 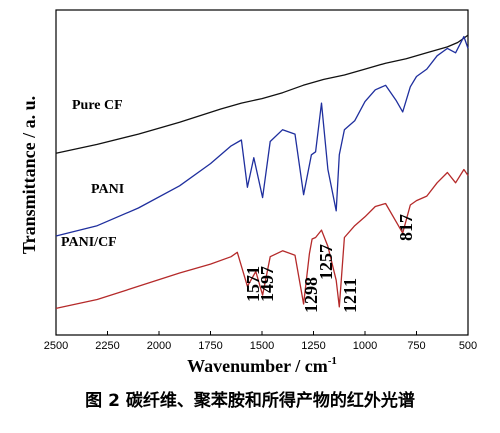 What do you see at coordinates (159, 346) in the screenshot?
I see `x-tick-label-2000: 2000` at bounding box center [159, 346].